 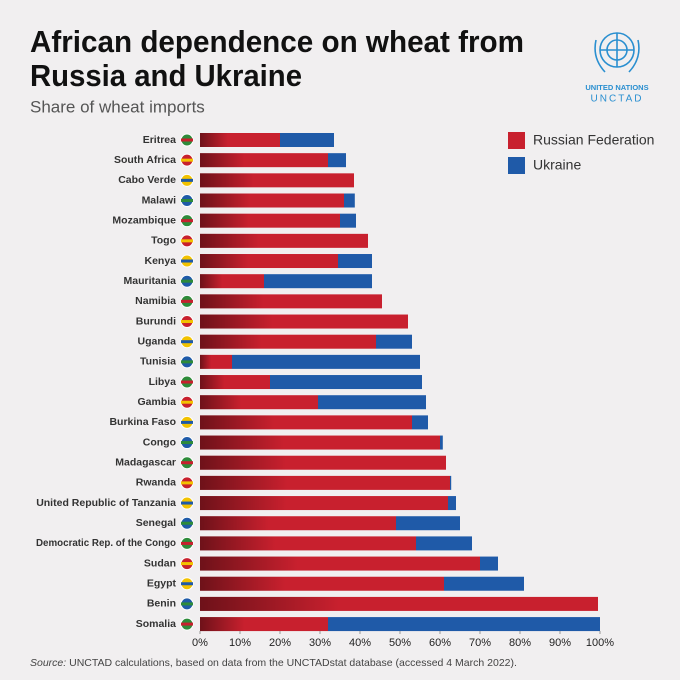 I want to click on logo, so click(x=617, y=52).